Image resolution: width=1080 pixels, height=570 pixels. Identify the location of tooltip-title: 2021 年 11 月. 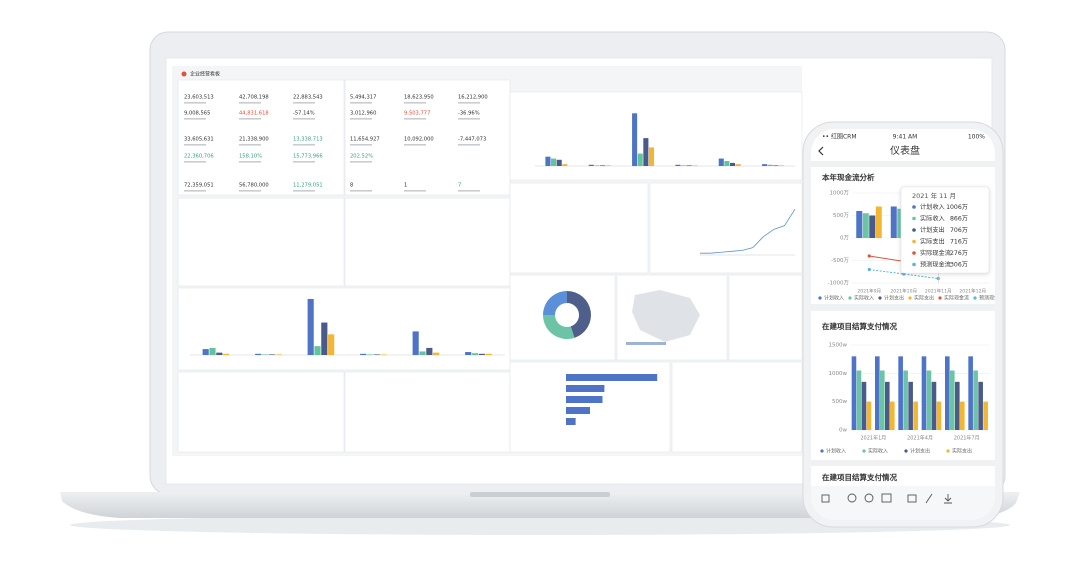
(934, 195).